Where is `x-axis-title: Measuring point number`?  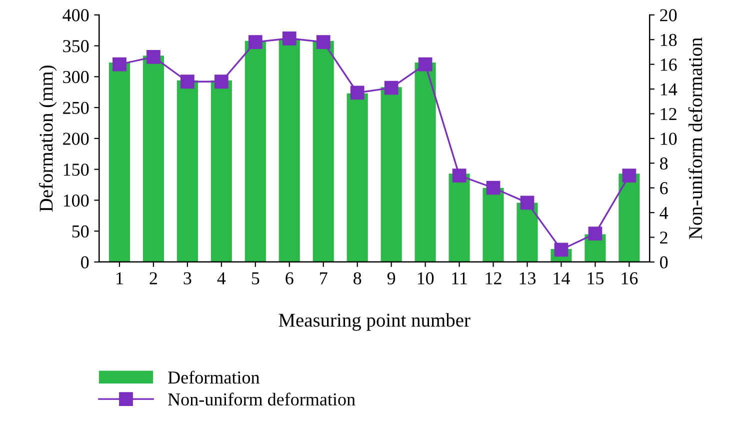 x-axis-title: Measuring point number is located at coordinates (374, 322).